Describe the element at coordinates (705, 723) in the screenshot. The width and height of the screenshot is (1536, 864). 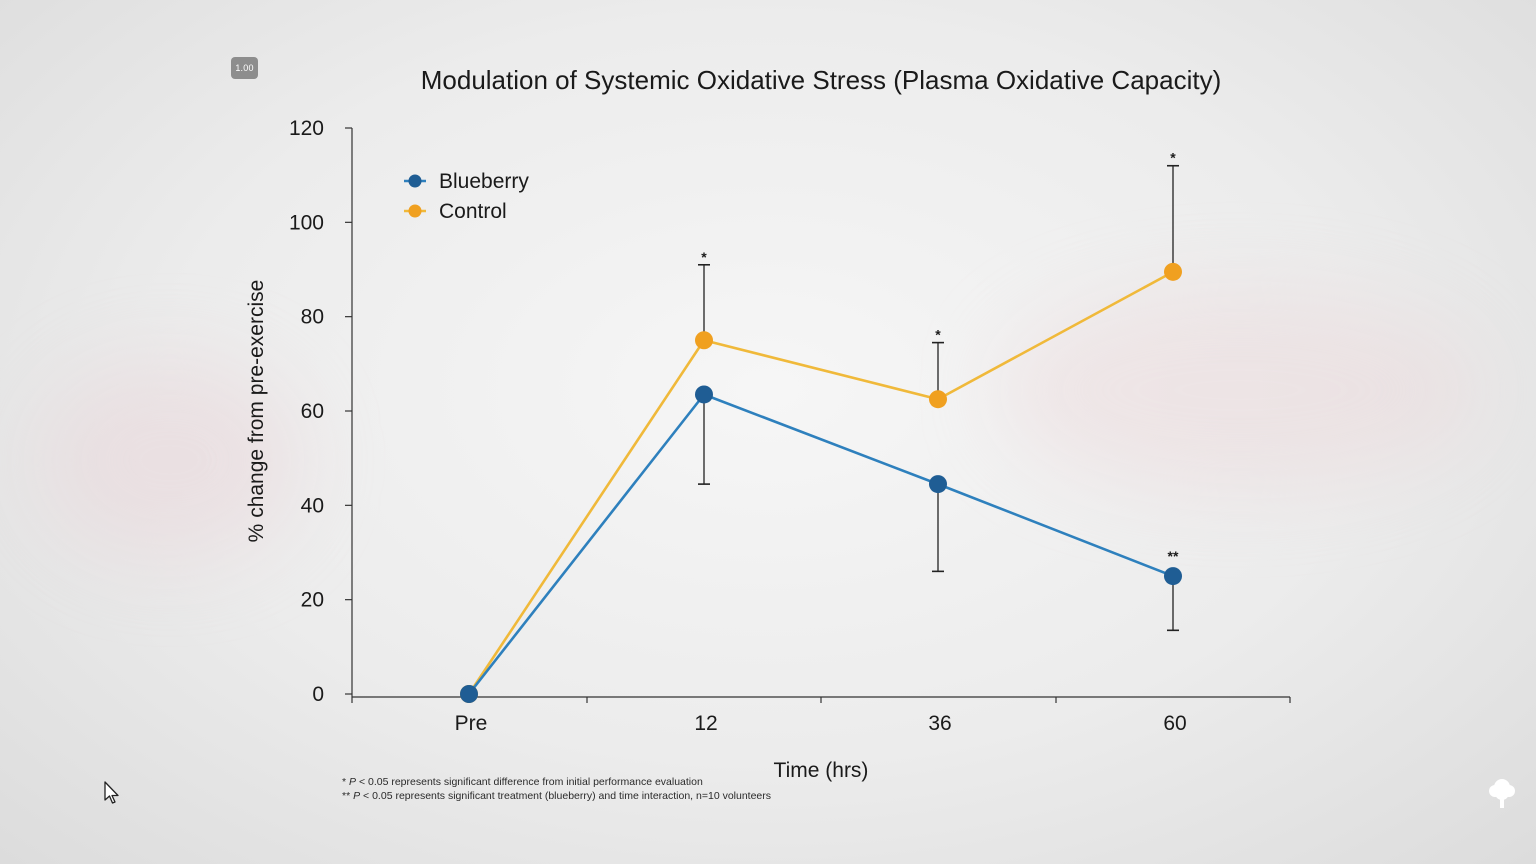
I see `x-tick-label: 12` at that location.